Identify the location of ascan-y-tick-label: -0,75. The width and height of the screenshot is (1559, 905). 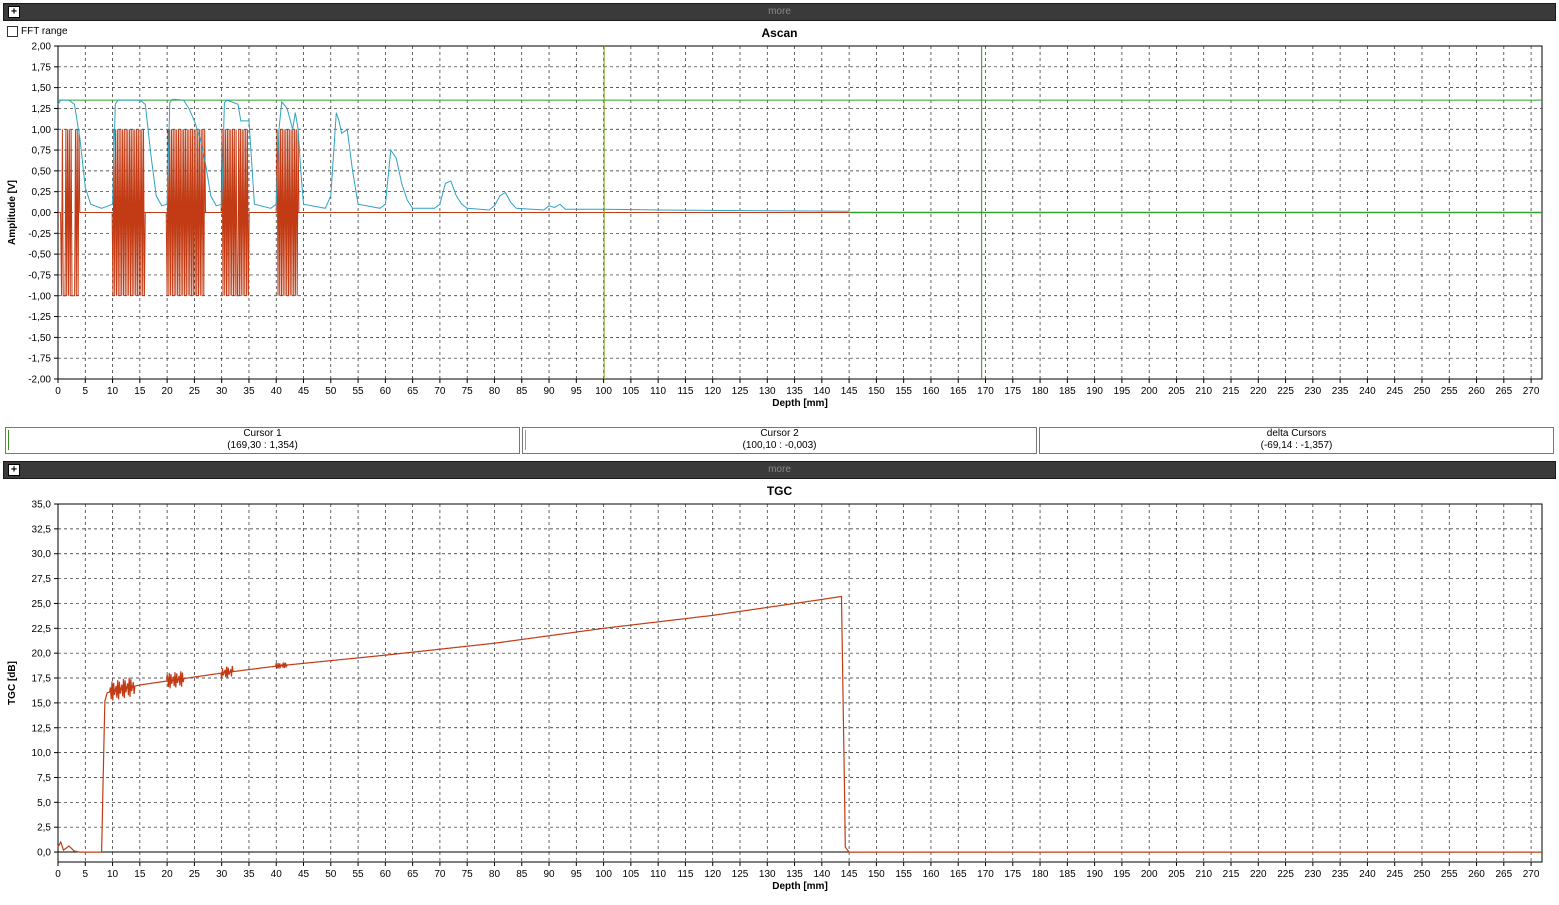
(39, 275).